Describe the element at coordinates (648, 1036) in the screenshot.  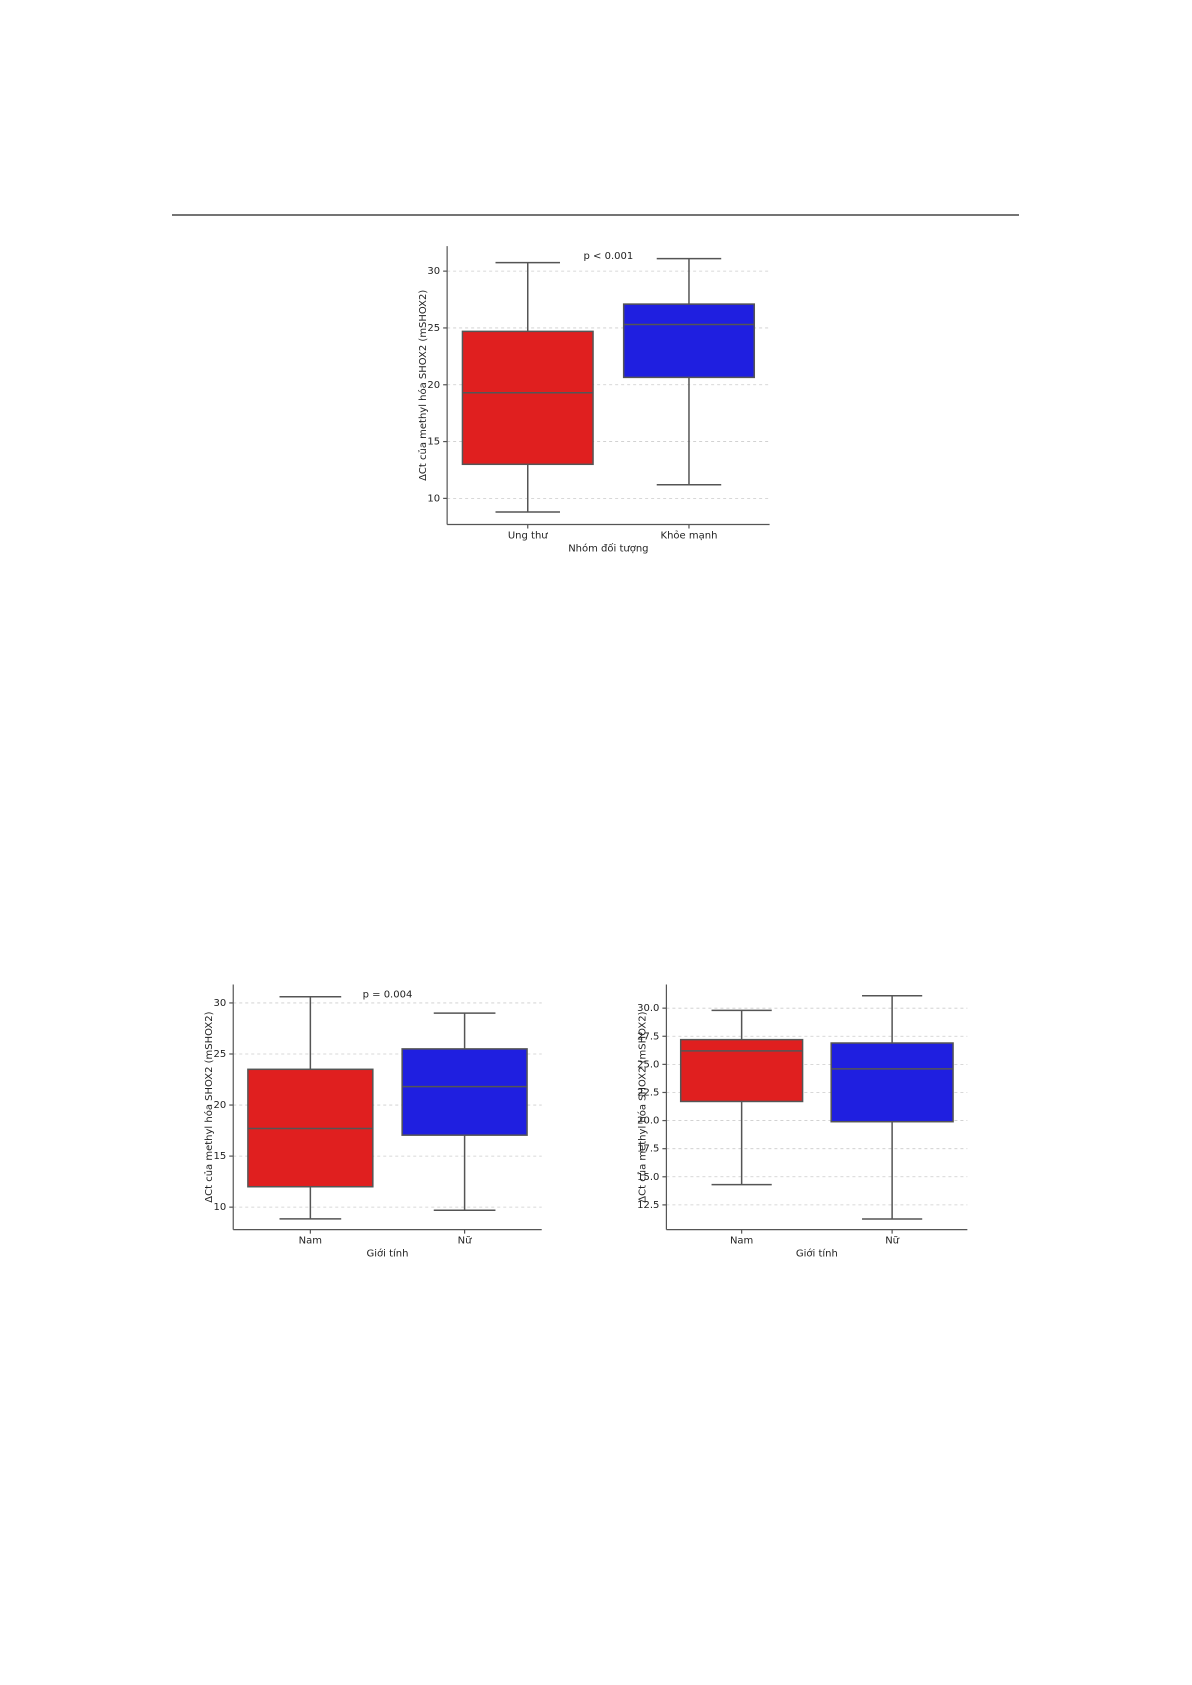
I see `y-tick-label: 27.5` at that location.